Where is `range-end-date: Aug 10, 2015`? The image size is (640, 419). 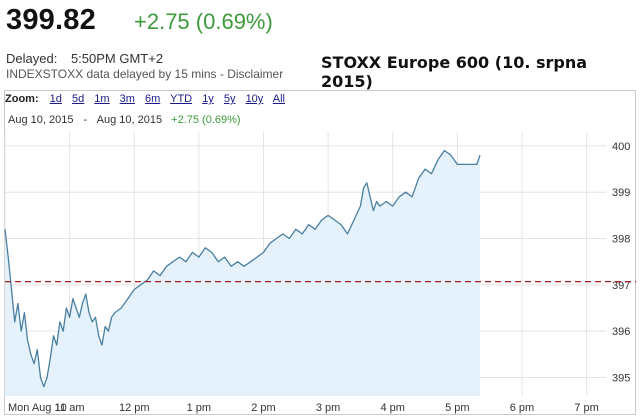 range-end-date: Aug 10, 2015 is located at coordinates (129, 120).